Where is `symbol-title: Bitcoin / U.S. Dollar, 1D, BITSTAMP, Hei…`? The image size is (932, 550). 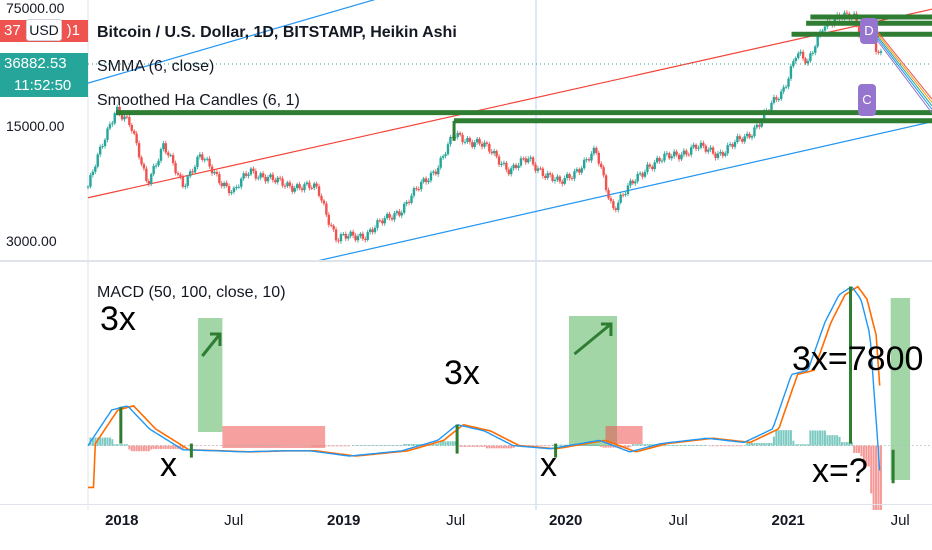 symbol-title: Bitcoin / U.S. Dollar, 1D, BITSTAMP, Hei… is located at coordinates (277, 32).